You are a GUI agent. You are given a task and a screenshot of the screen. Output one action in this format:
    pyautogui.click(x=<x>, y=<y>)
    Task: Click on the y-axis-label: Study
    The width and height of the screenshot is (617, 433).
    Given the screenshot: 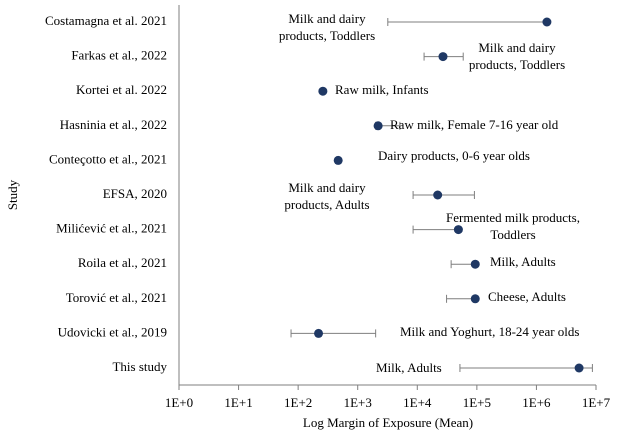 What is the action you would take?
    pyautogui.click(x=12, y=194)
    